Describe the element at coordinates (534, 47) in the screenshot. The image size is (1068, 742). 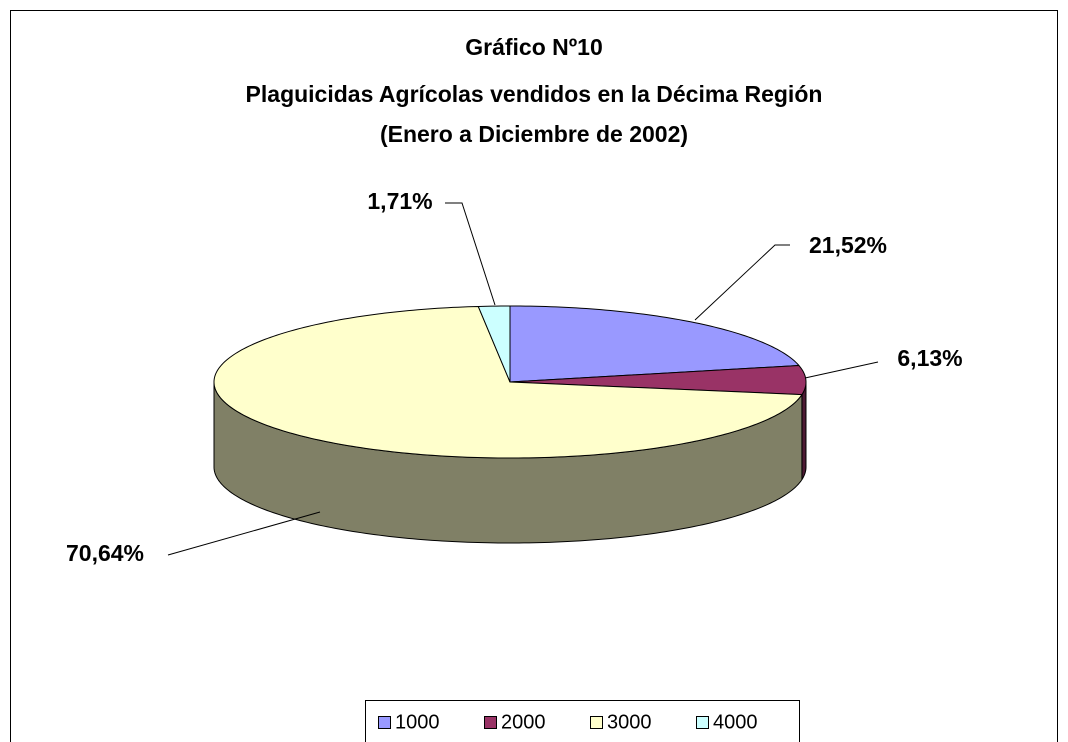
I see `chart-title: Gráfico Nº10` at that location.